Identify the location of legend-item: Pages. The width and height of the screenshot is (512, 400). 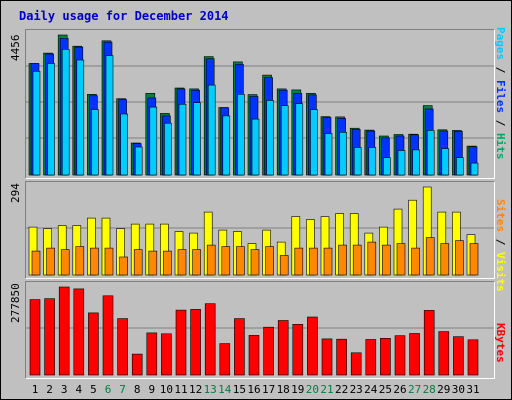
(500, 44).